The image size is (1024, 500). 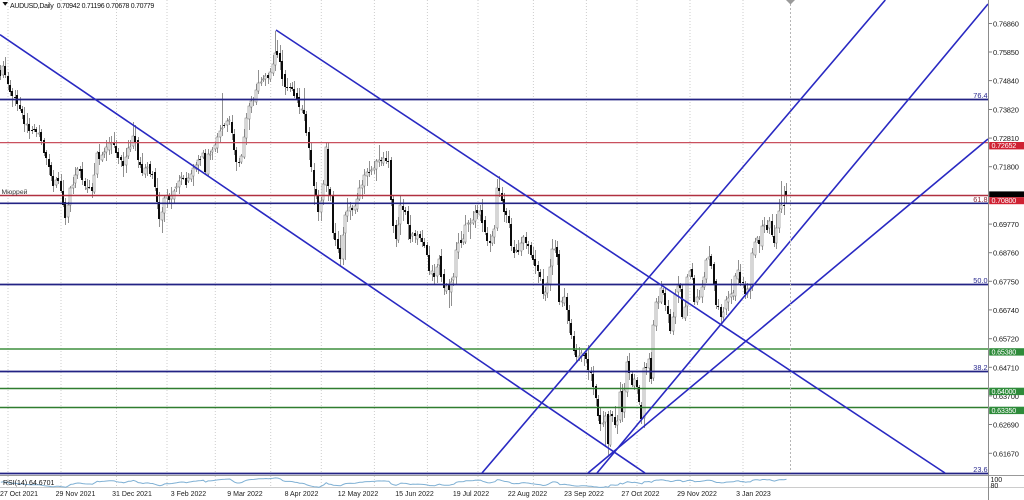 I want to click on svg-text: 0.72652, so click(x=1004, y=145).